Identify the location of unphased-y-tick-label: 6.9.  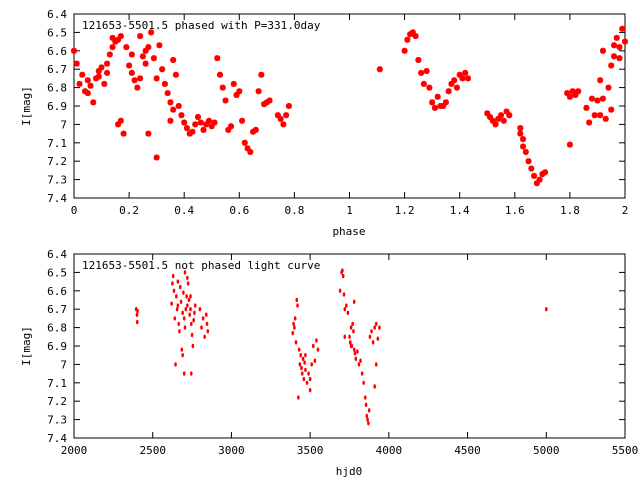
(57, 346).